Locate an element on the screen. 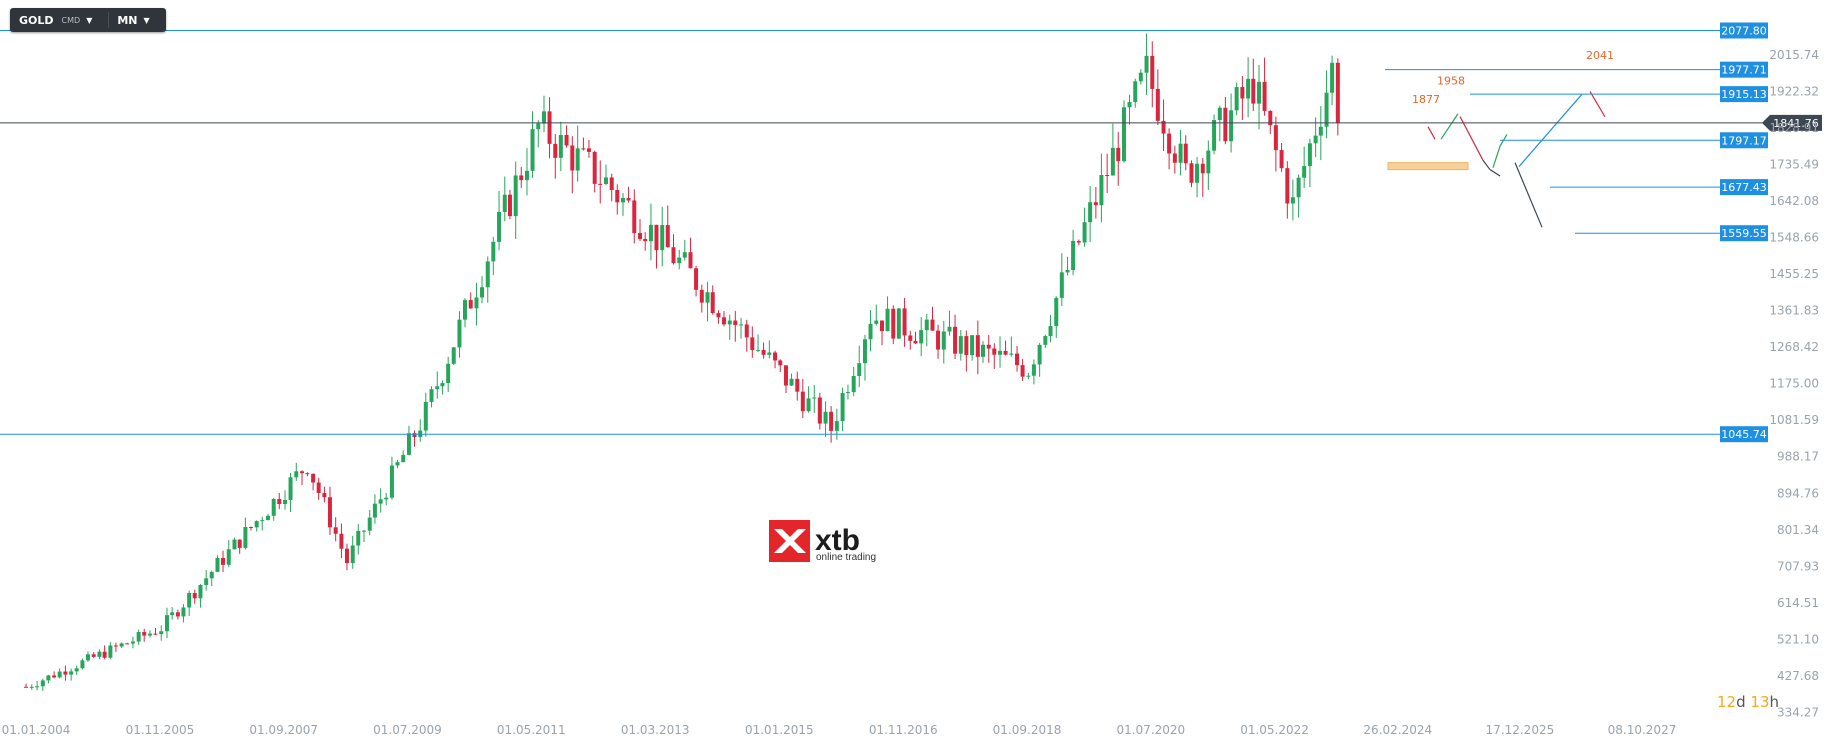 The height and width of the screenshot is (745, 1831). y-tick-label: 521.10 is located at coordinates (1798, 639).